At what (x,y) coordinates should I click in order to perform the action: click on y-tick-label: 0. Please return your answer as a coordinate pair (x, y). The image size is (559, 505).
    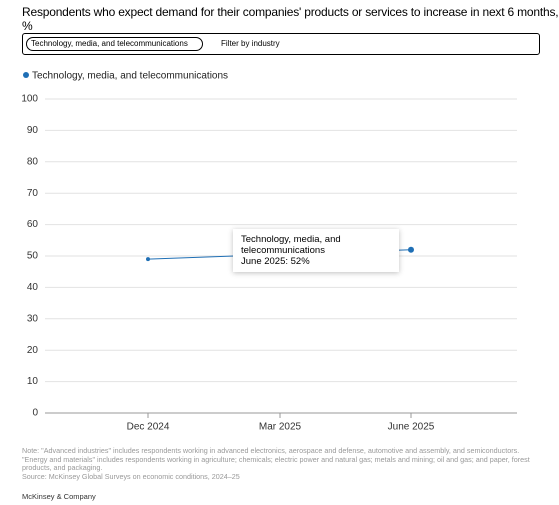
    Looking at the image, I should click on (35, 413).